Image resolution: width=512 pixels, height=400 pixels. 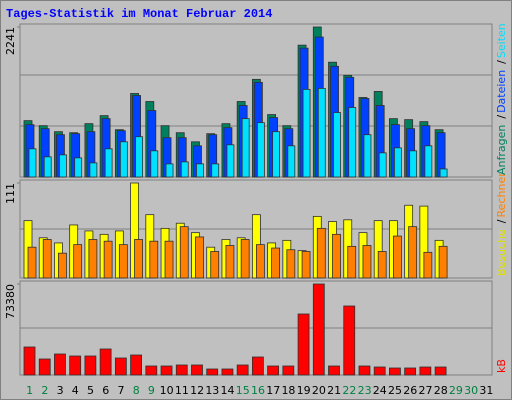 I want to click on x-tick-label: 30, so click(x=471, y=390).